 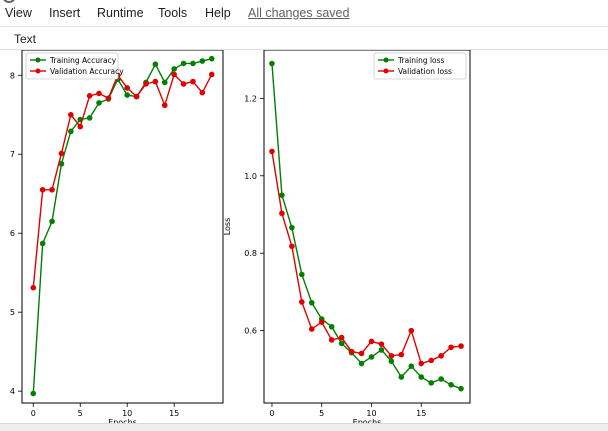 I want to click on save-status-link: All changes saved, so click(x=299, y=13).